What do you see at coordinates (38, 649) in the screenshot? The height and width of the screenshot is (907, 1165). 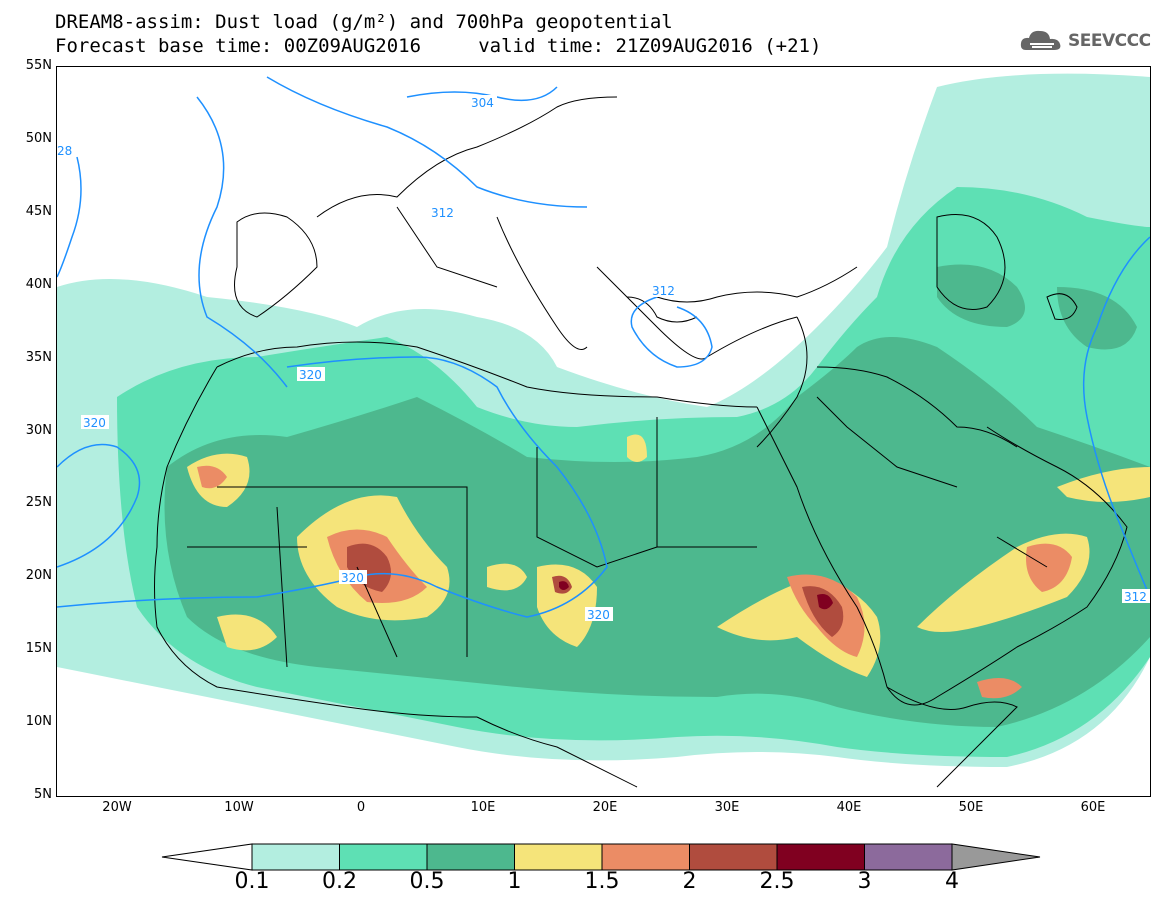 I see `lat-tick-label: 15N` at bounding box center [38, 649].